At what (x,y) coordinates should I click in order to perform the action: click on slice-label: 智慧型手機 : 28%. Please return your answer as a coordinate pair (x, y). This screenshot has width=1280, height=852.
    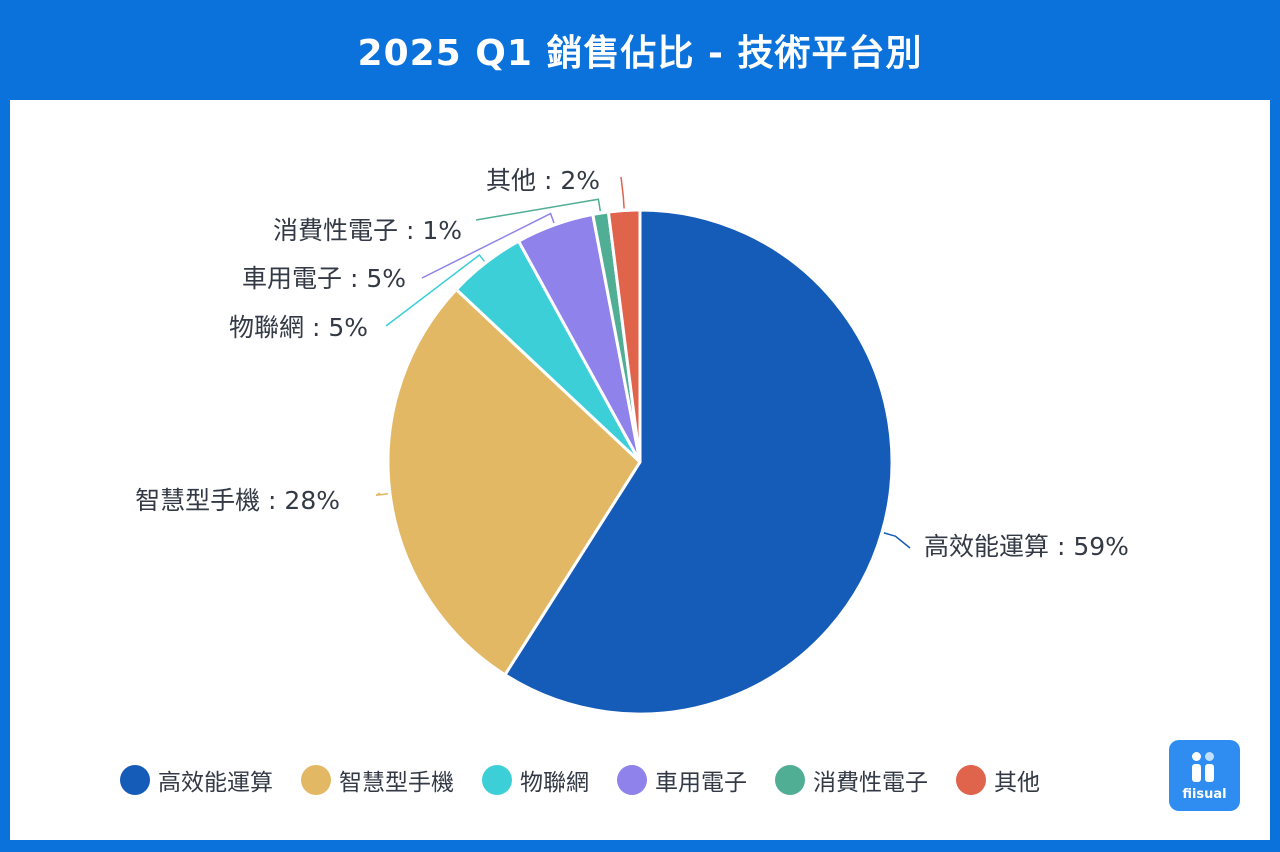
    Looking at the image, I should click on (237, 500).